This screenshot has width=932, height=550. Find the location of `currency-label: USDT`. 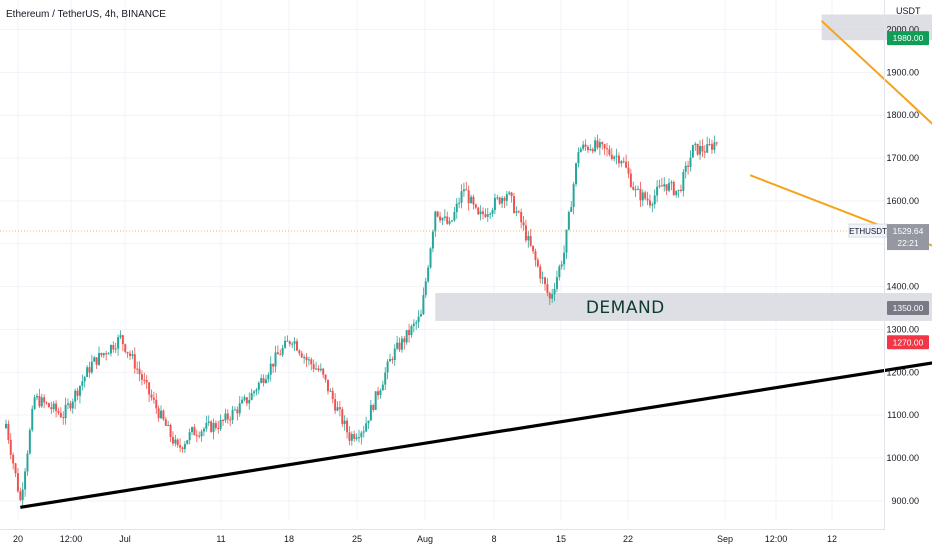

currency-label: USDT is located at coordinates (908, 11).